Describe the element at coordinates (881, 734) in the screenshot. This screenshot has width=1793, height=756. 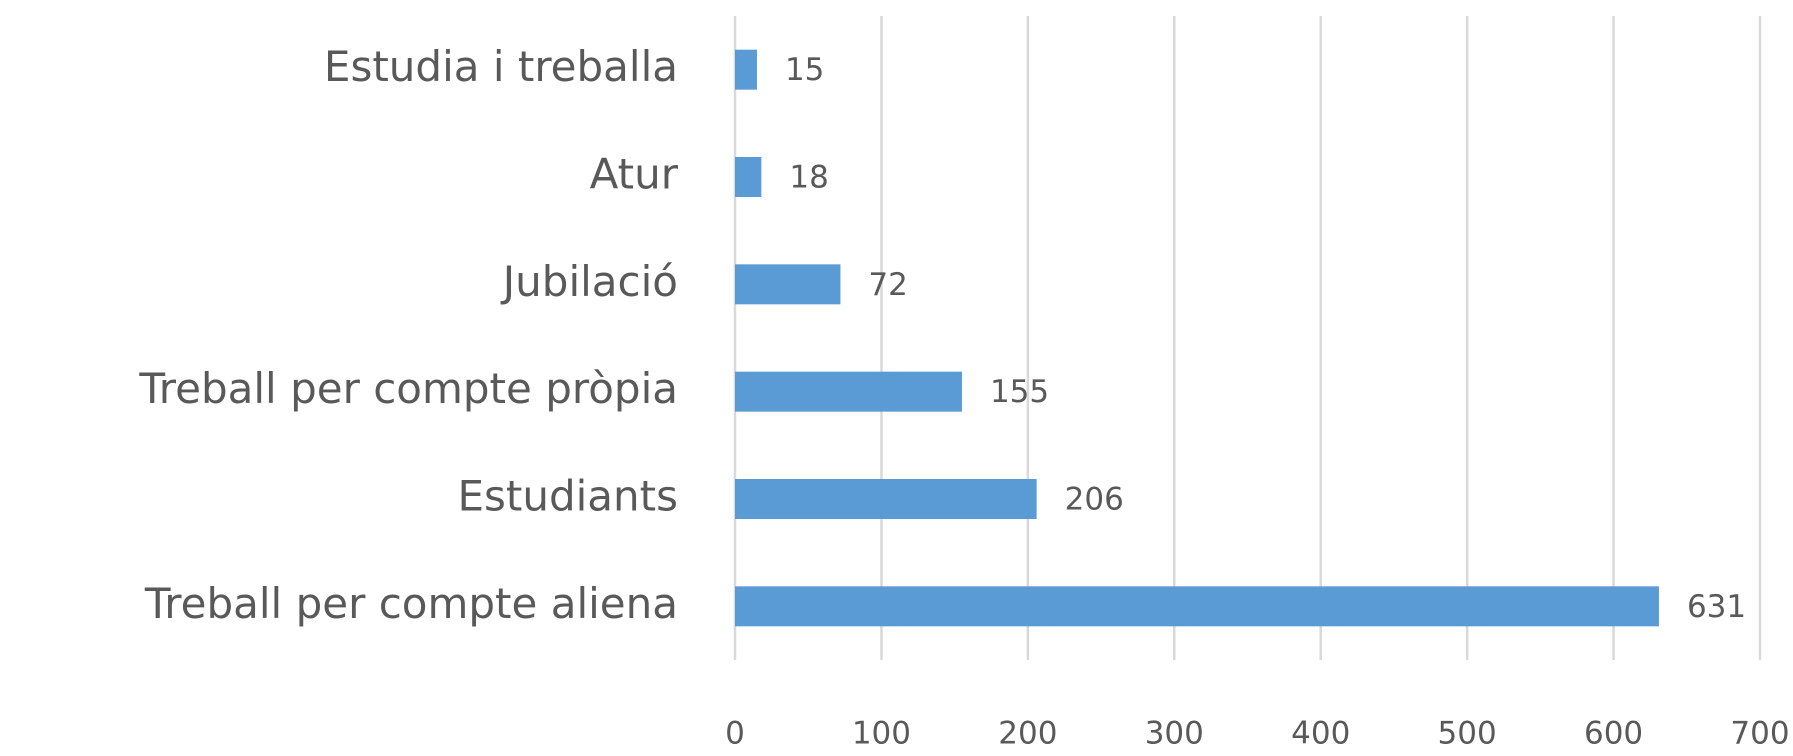
I see `x-tick-label: 100` at that location.